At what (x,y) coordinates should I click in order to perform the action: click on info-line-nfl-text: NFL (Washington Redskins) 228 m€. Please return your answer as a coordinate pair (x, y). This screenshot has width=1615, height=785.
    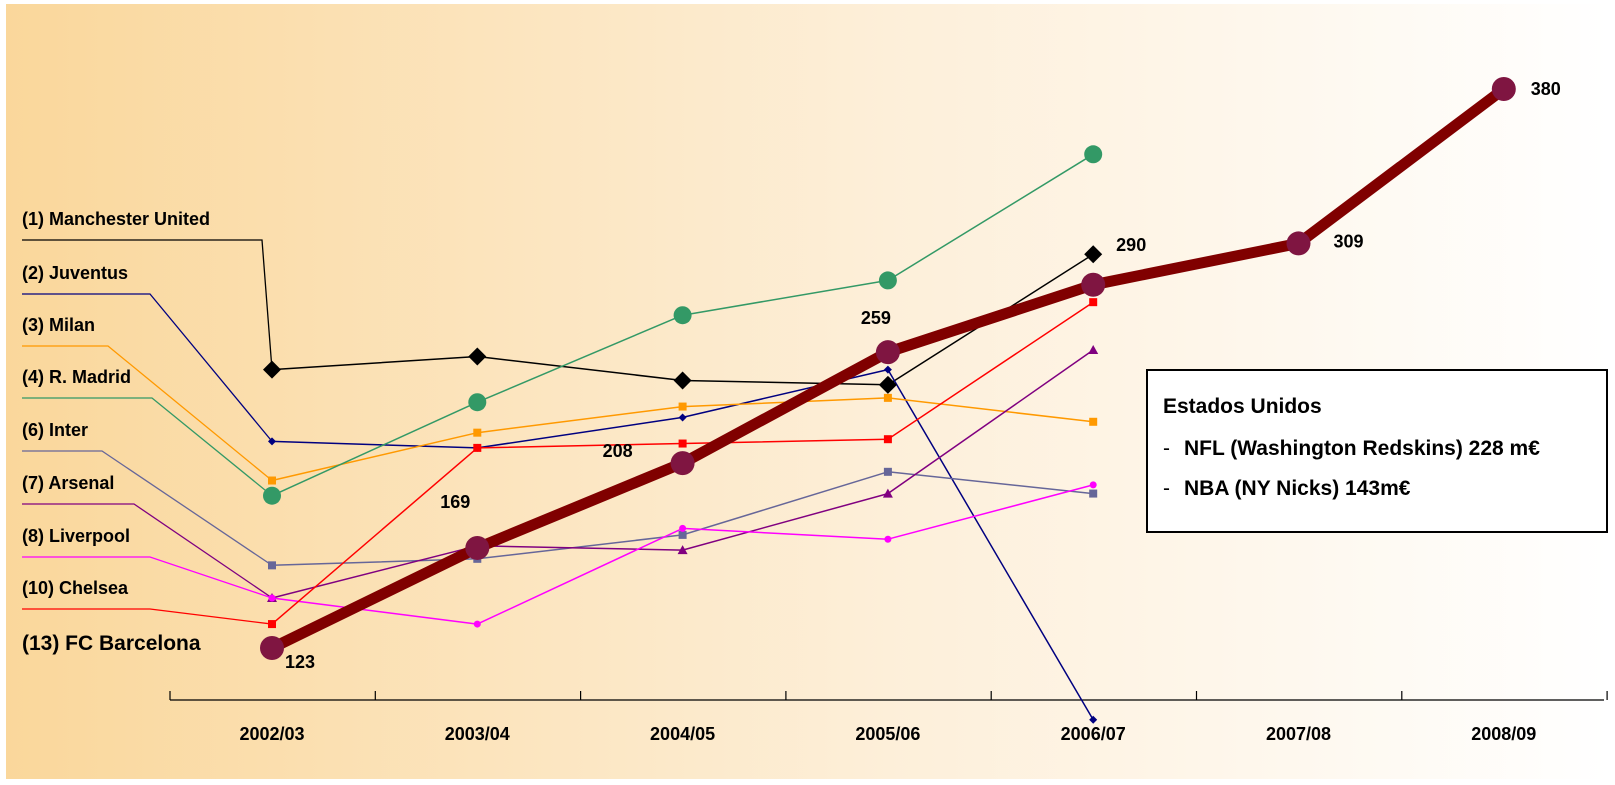
    Looking at the image, I should click on (1362, 448).